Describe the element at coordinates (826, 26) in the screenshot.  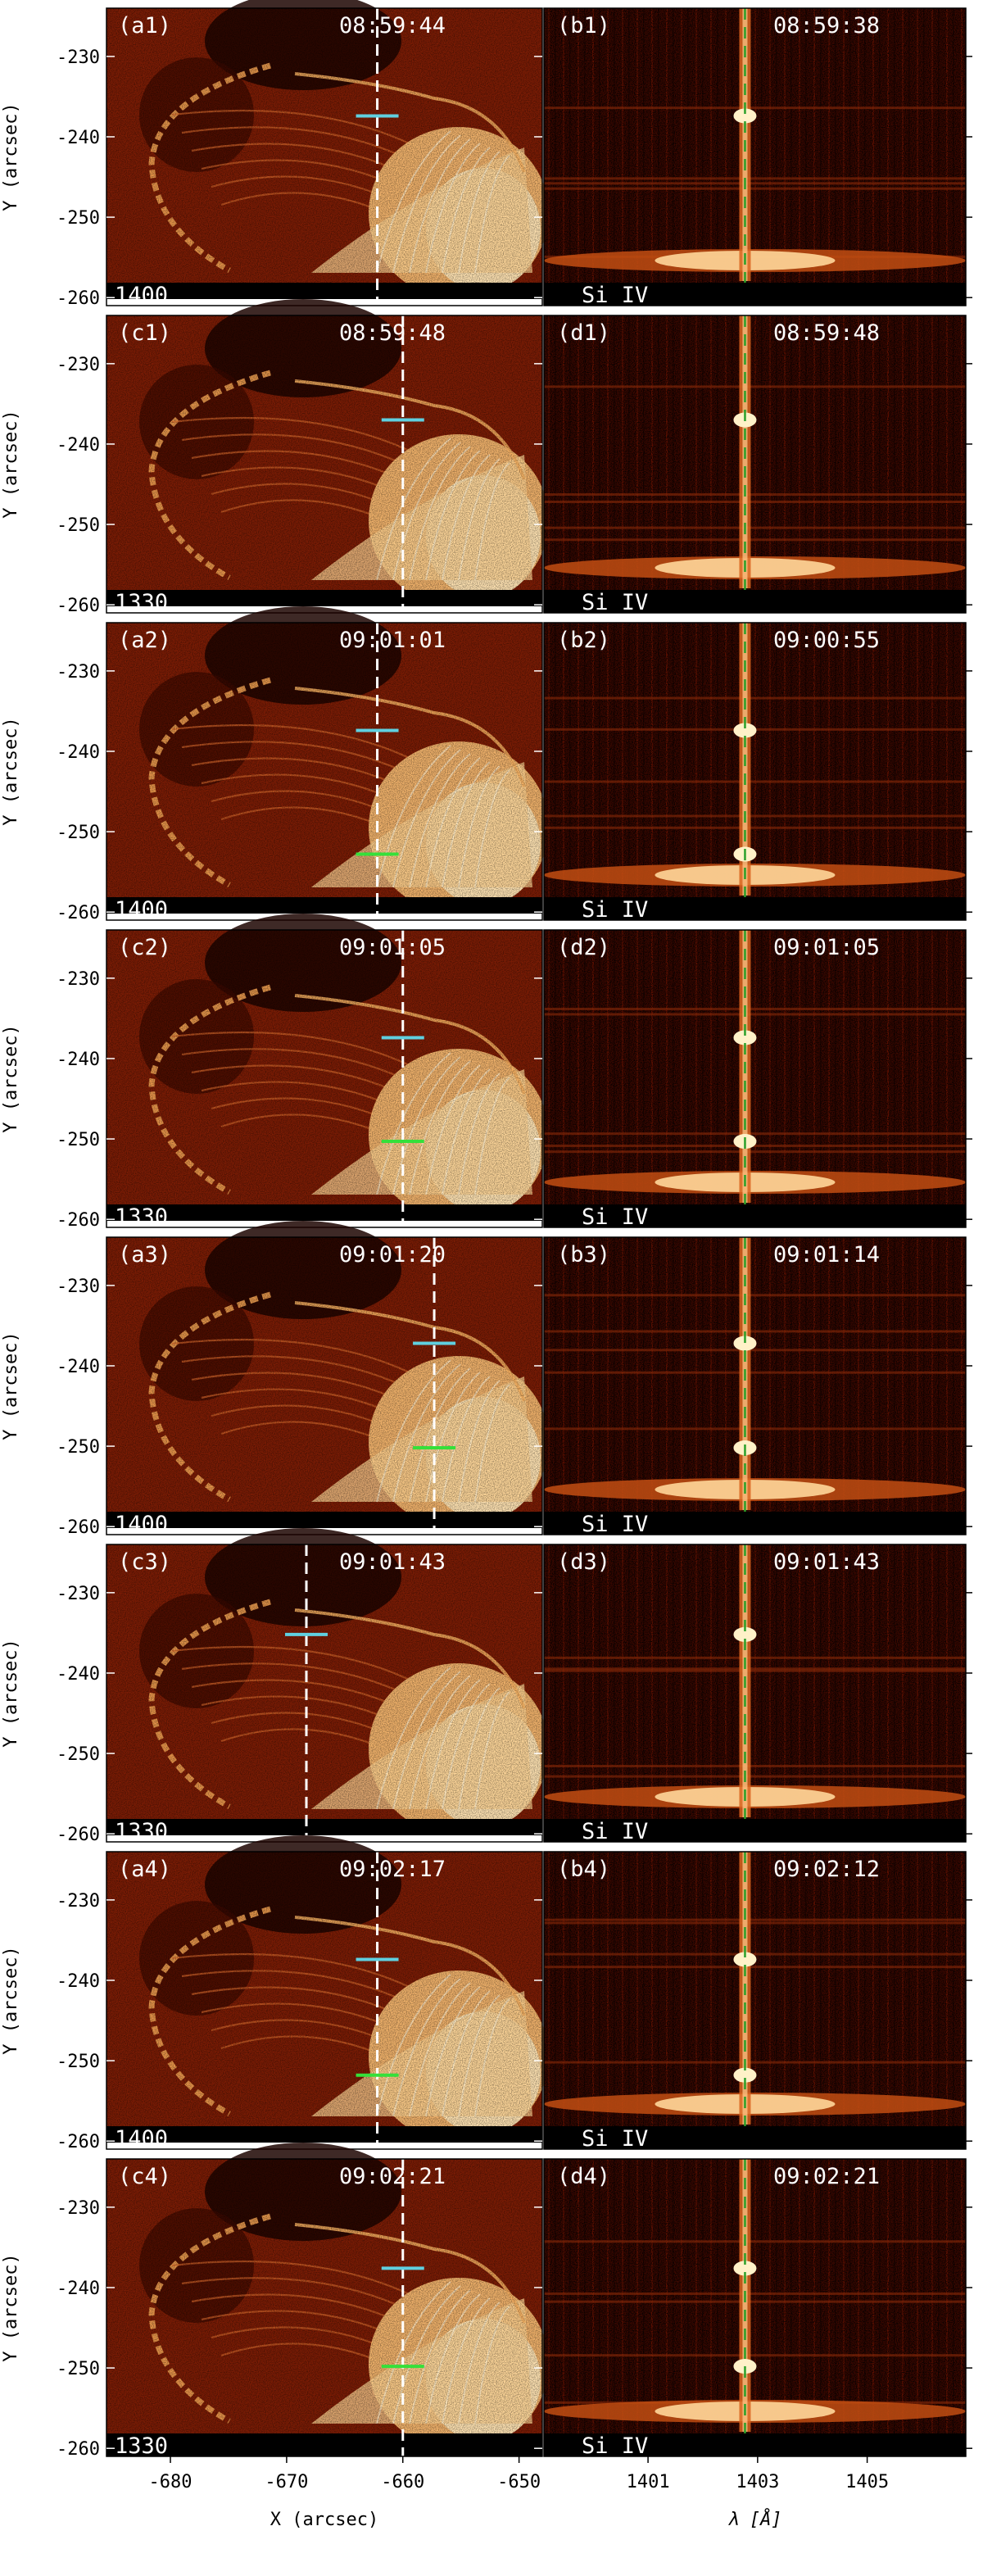
I see `panel-time: 08:59:38` at that location.